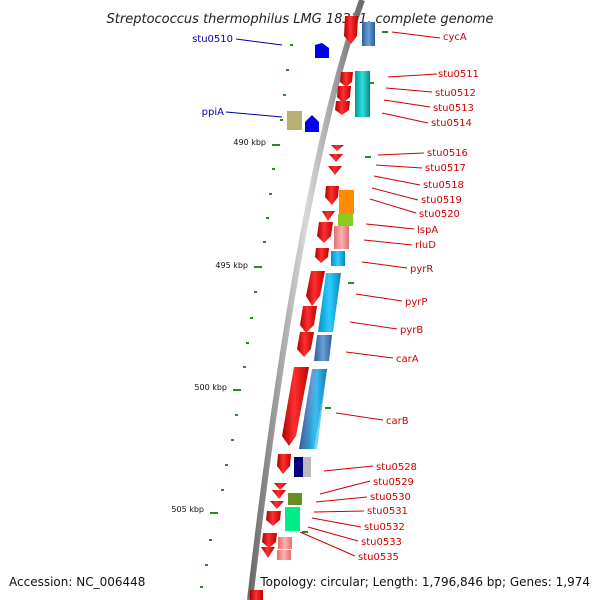  Describe the element at coordinates (384, 527) in the screenshot. I see `gene-label: stu0532` at that location.